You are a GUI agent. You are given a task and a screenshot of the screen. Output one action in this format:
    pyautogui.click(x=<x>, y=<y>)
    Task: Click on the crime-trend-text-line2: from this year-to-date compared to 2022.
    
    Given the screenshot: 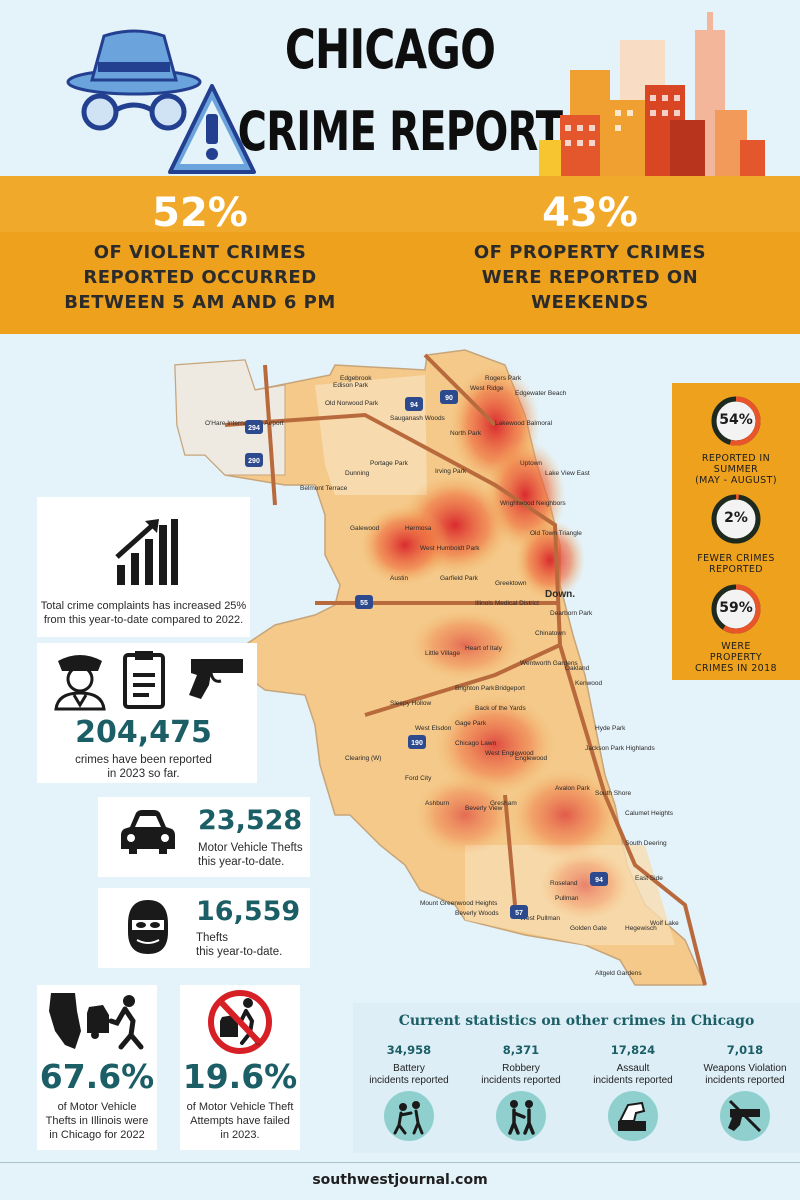 What is the action you would take?
    pyautogui.click(x=143, y=620)
    